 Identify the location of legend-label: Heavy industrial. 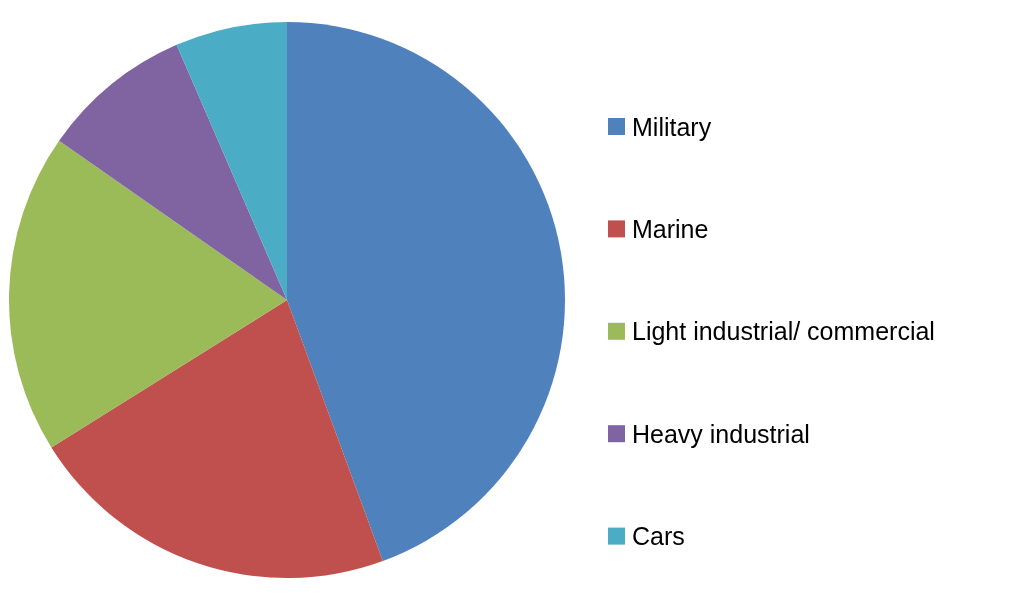
(721, 433).